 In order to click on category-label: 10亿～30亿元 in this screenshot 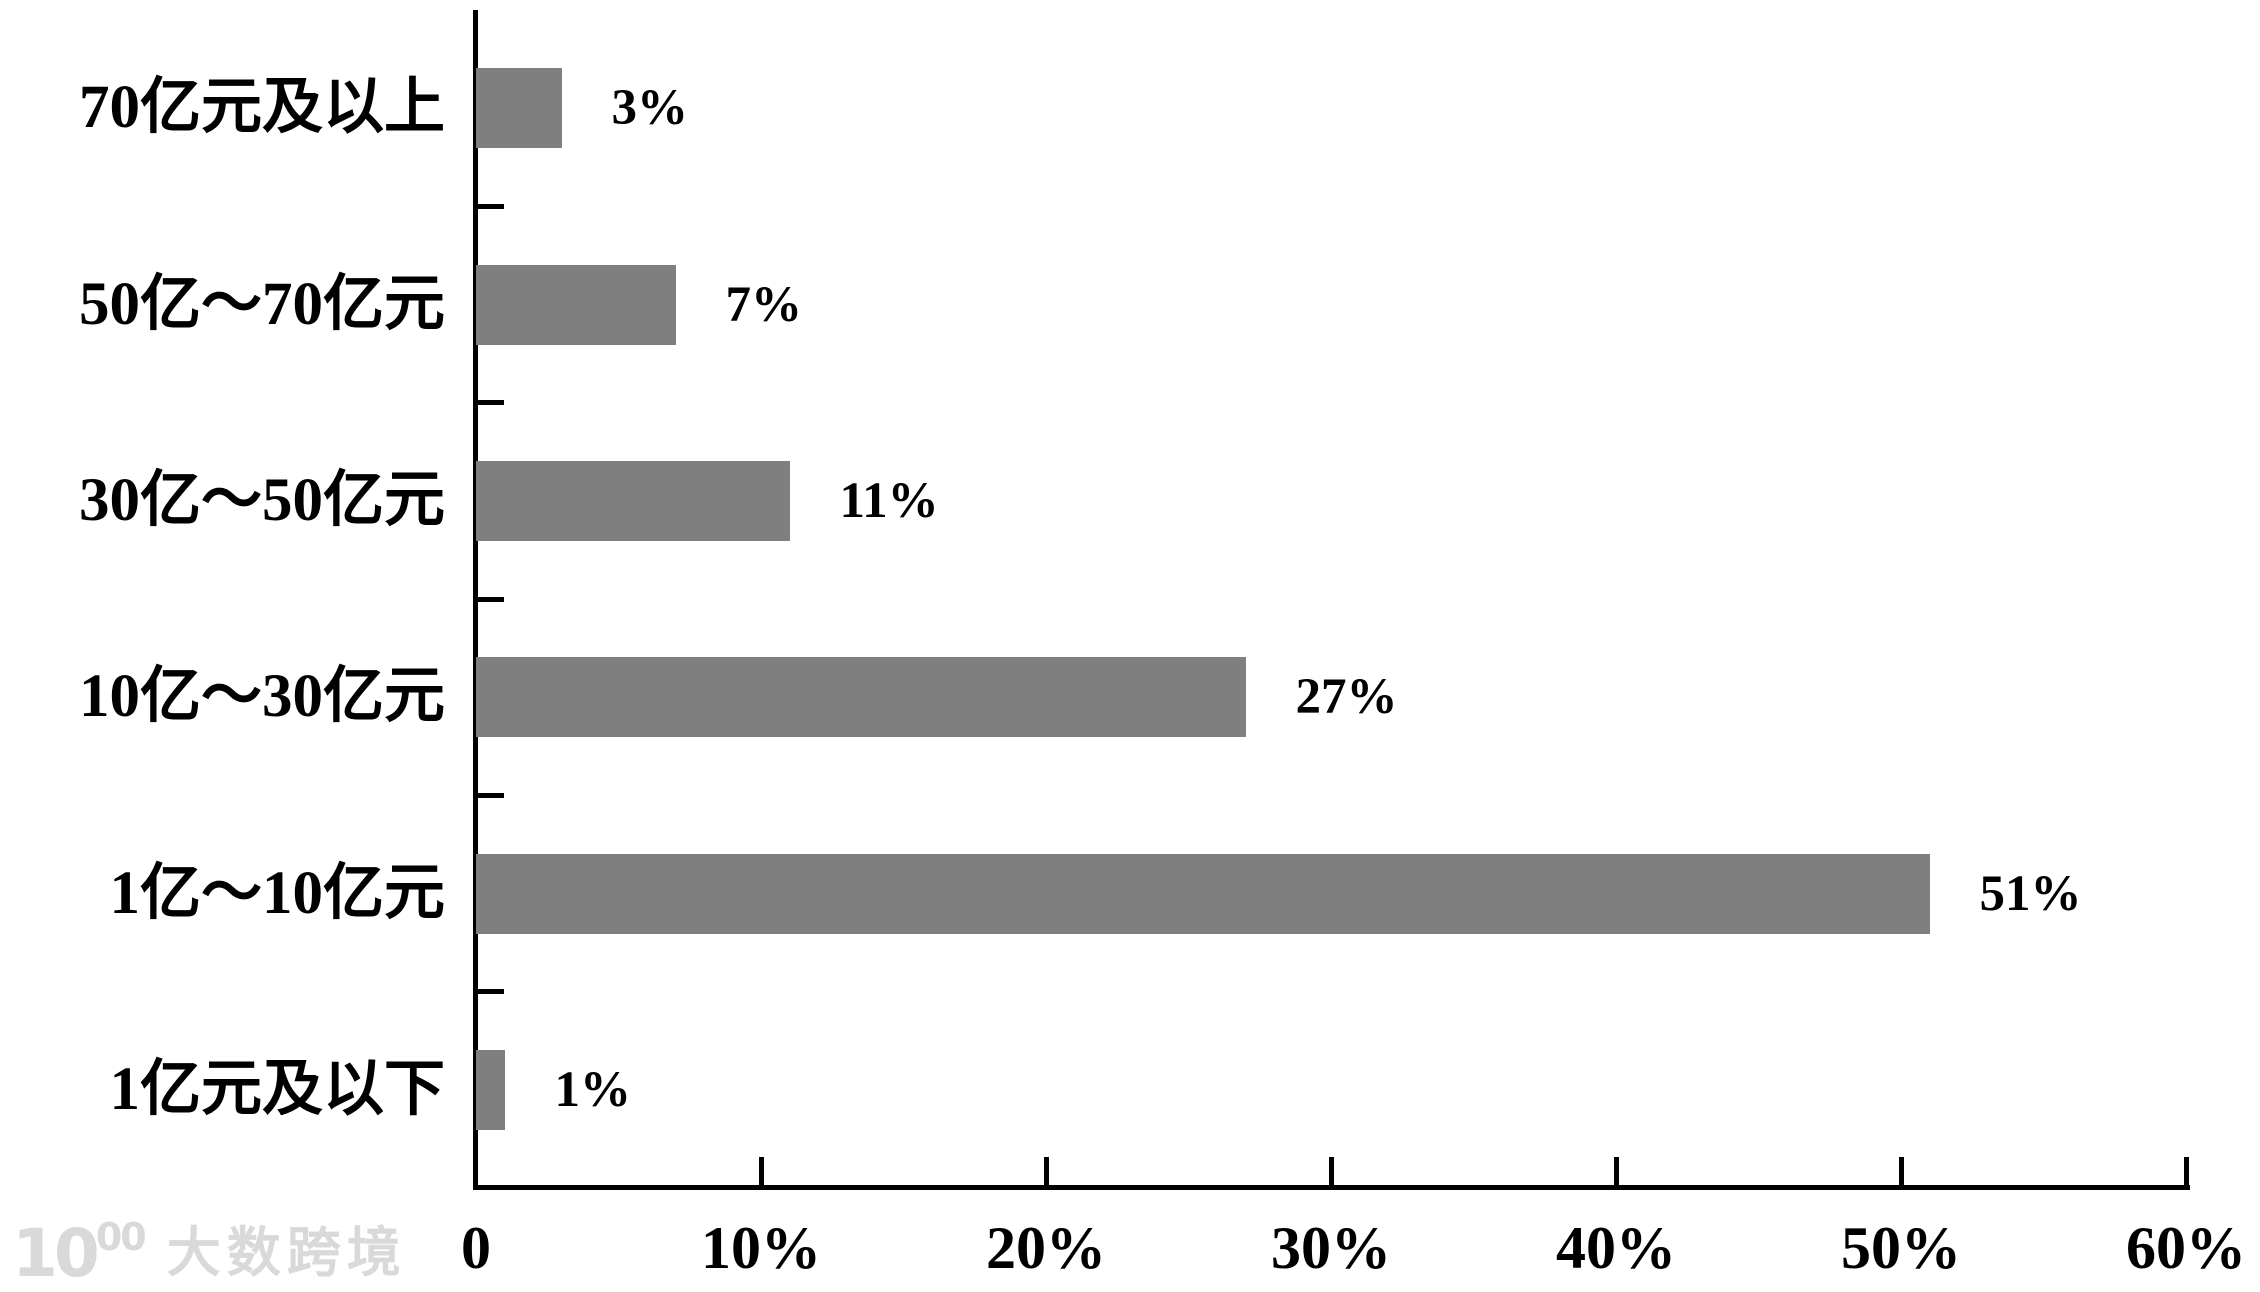, I will do `click(261, 697)`.